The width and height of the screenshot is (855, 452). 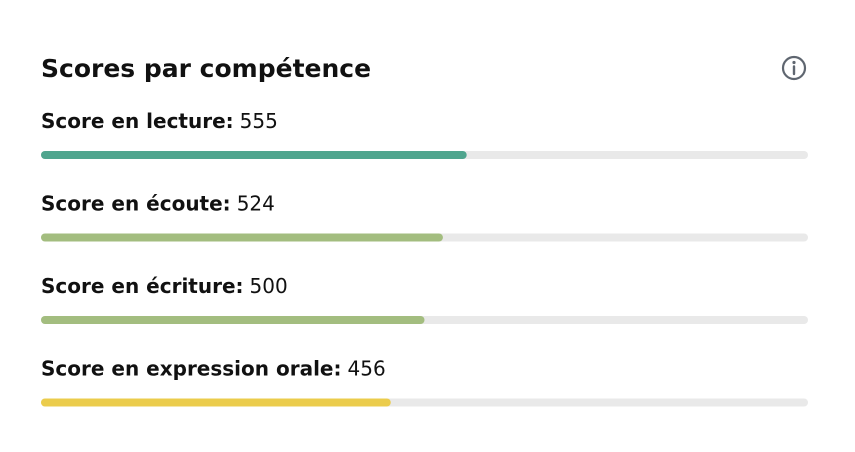 I want to click on skill-name: Score en lecture:, so click(x=137, y=121).